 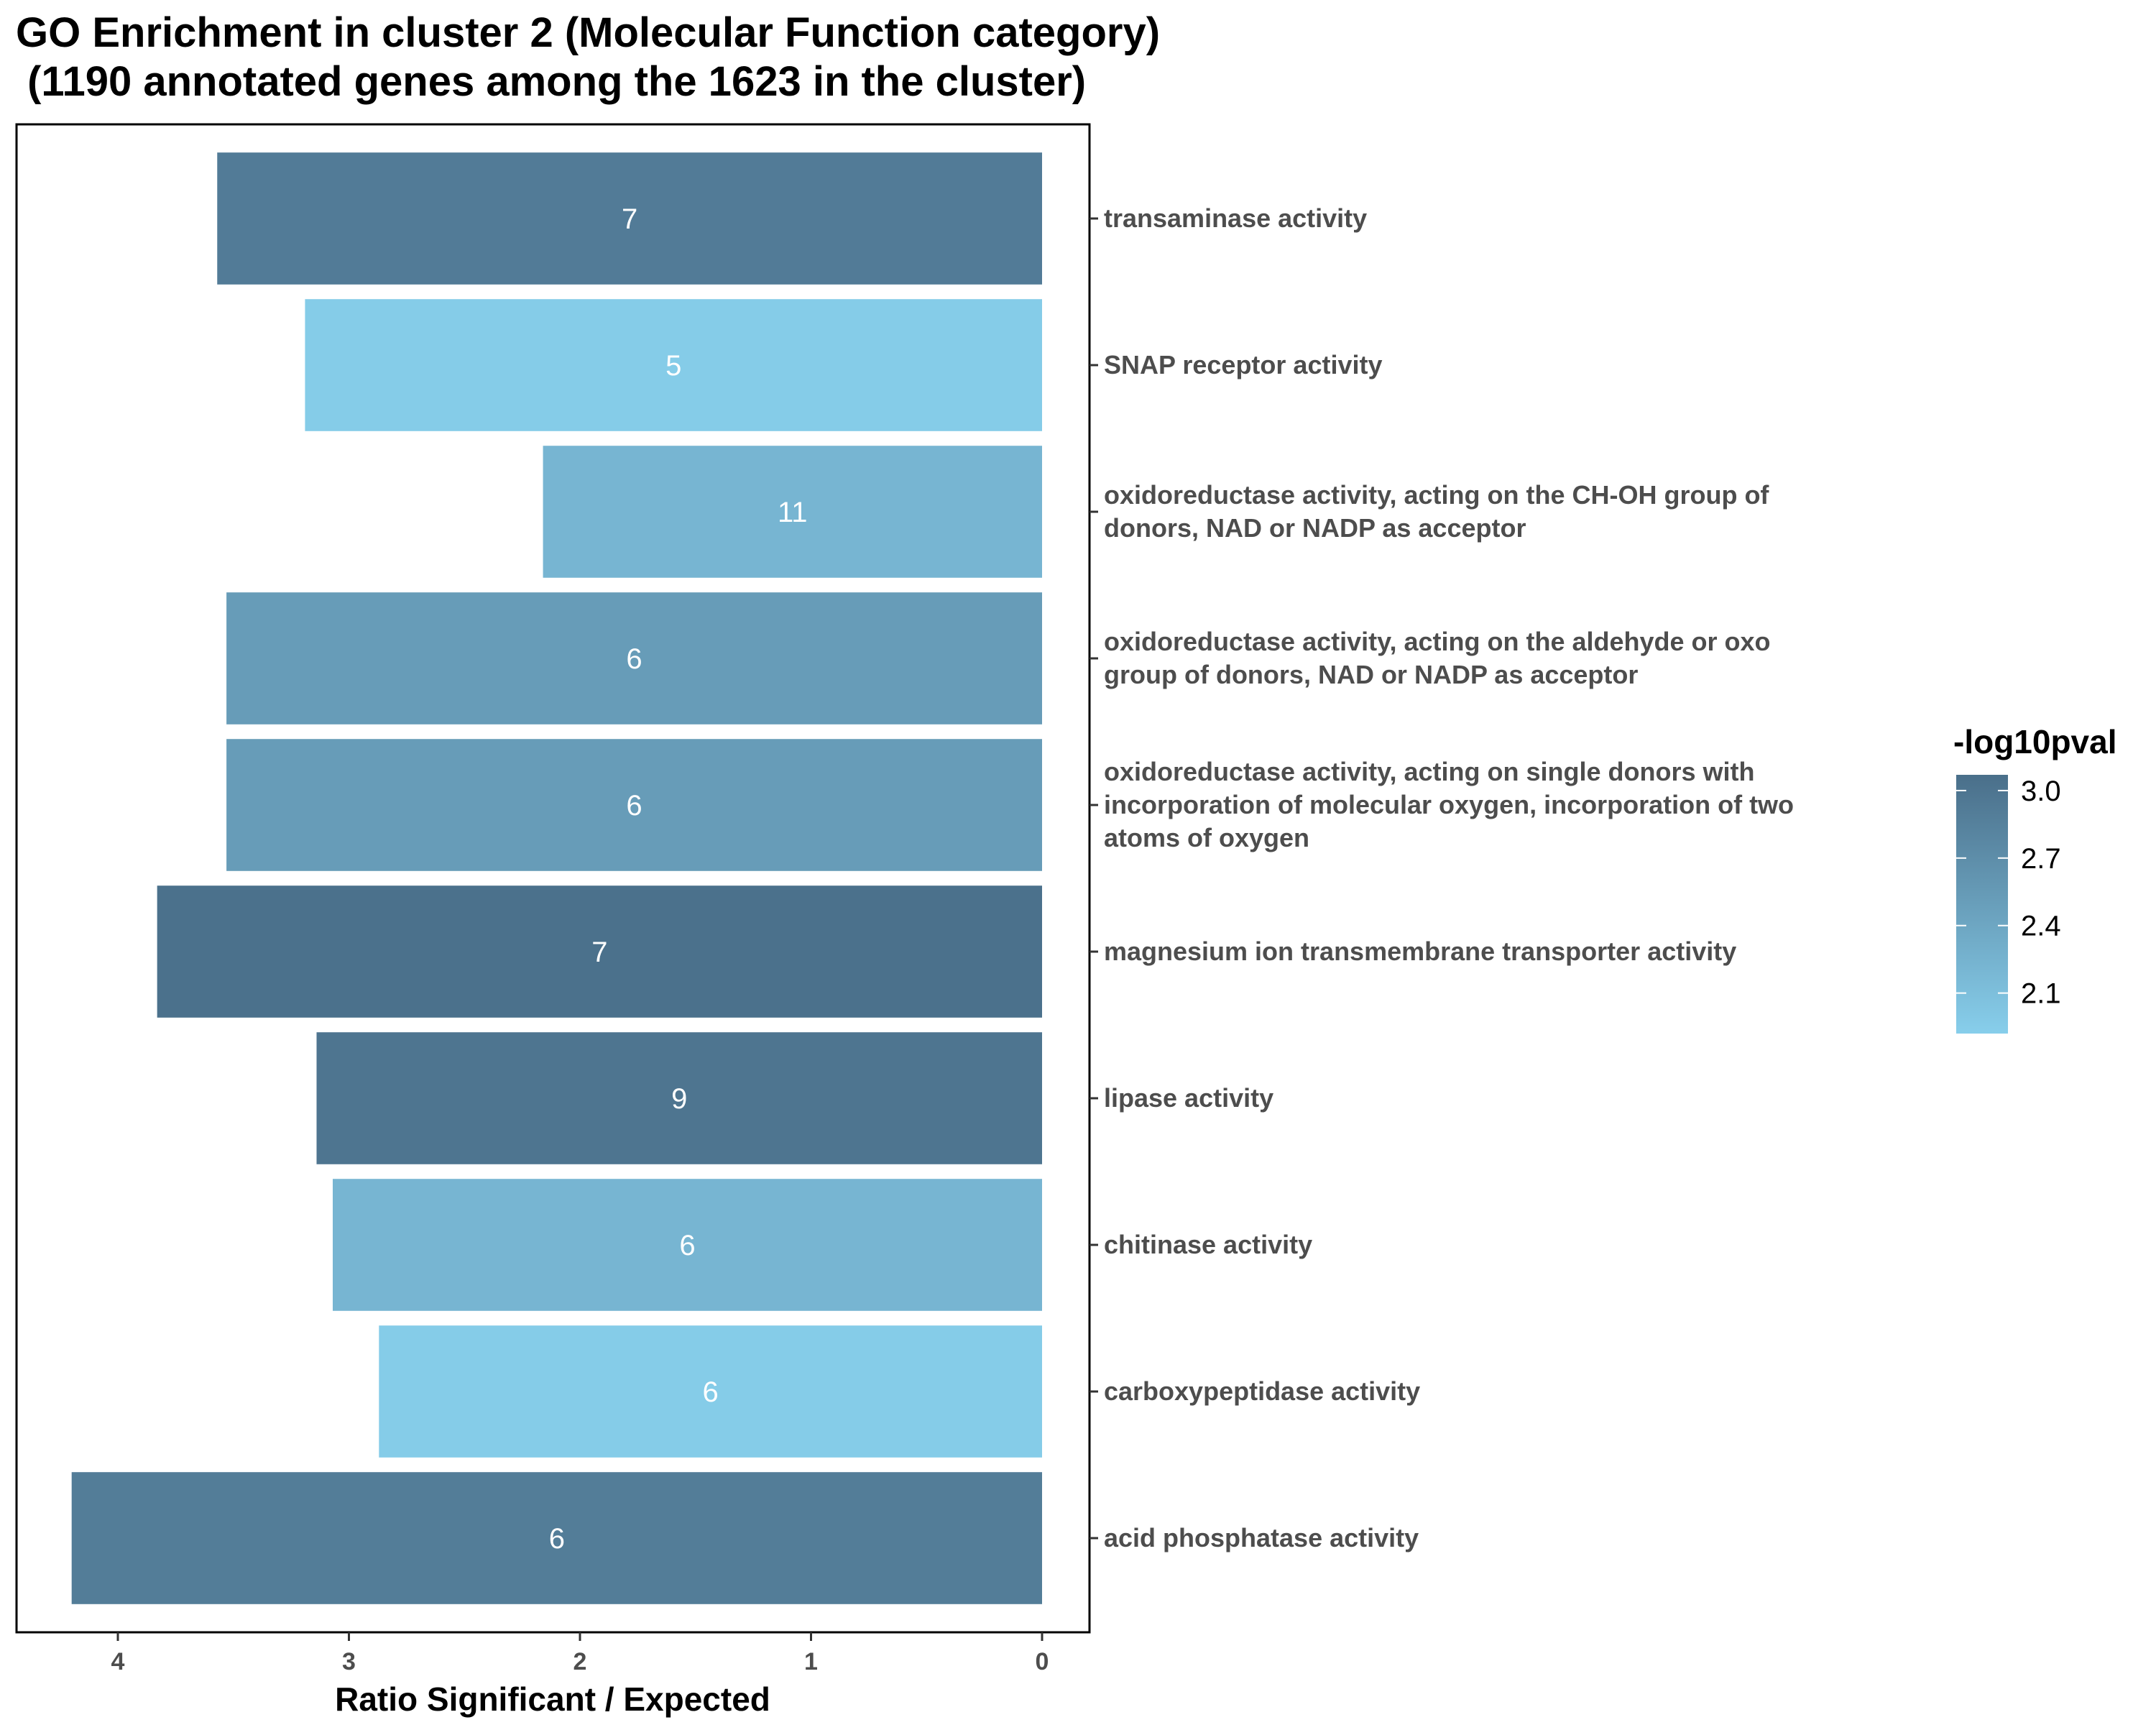 What do you see at coordinates (1208, 1244) in the screenshot?
I see `category-label: chitinase activity` at bounding box center [1208, 1244].